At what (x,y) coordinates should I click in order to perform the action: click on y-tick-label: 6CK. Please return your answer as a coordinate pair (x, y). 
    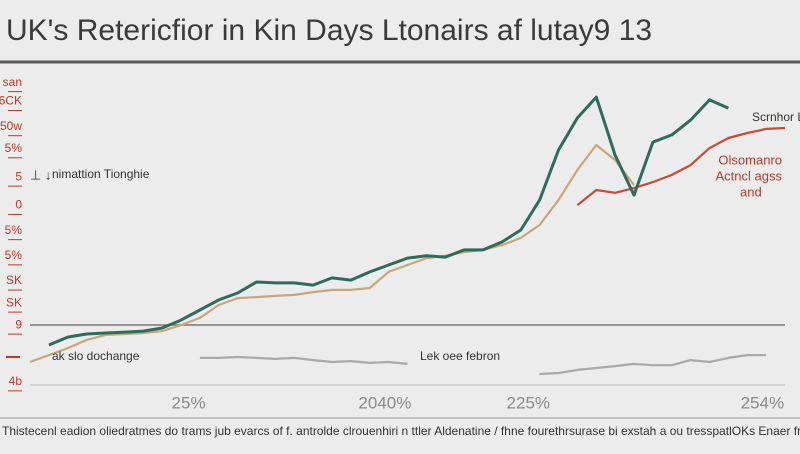
    Looking at the image, I should click on (11, 101).